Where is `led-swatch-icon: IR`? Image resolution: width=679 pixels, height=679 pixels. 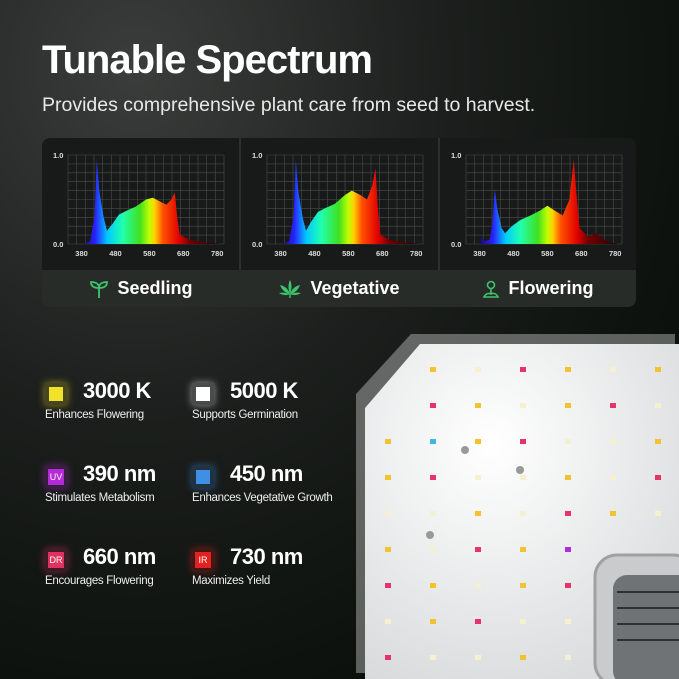 led-swatch-icon: IR is located at coordinates (203, 560).